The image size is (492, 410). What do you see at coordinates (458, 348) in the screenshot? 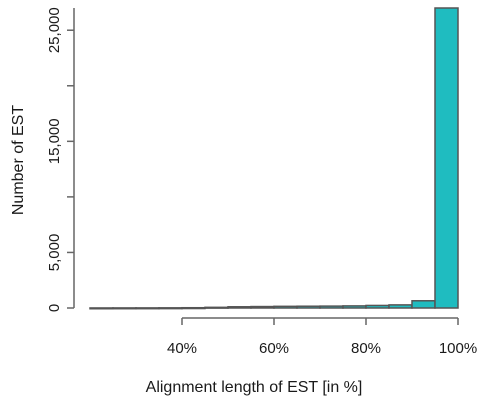
I see `x-tick-label: 100%` at bounding box center [458, 348].